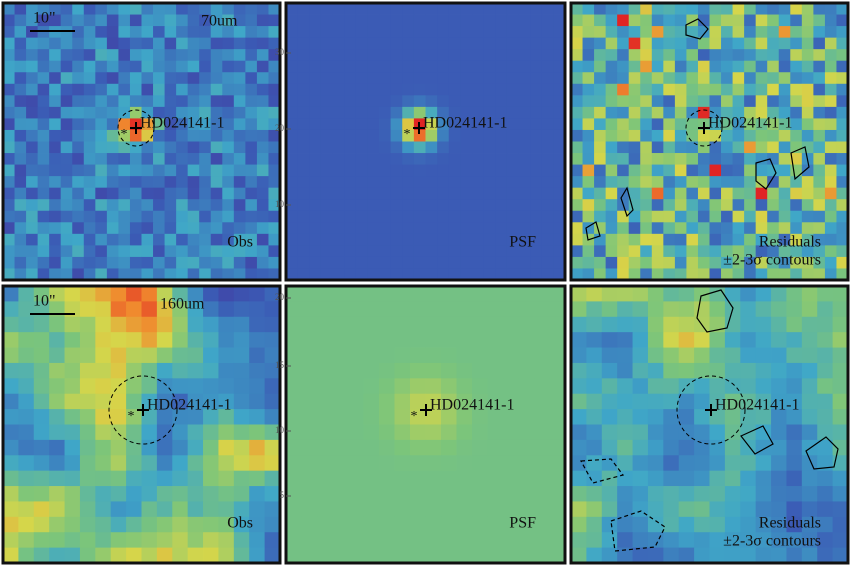 This screenshot has height=566, width=850. Describe the element at coordinates (414, 416) in the screenshot. I see `star-marker: *` at that location.